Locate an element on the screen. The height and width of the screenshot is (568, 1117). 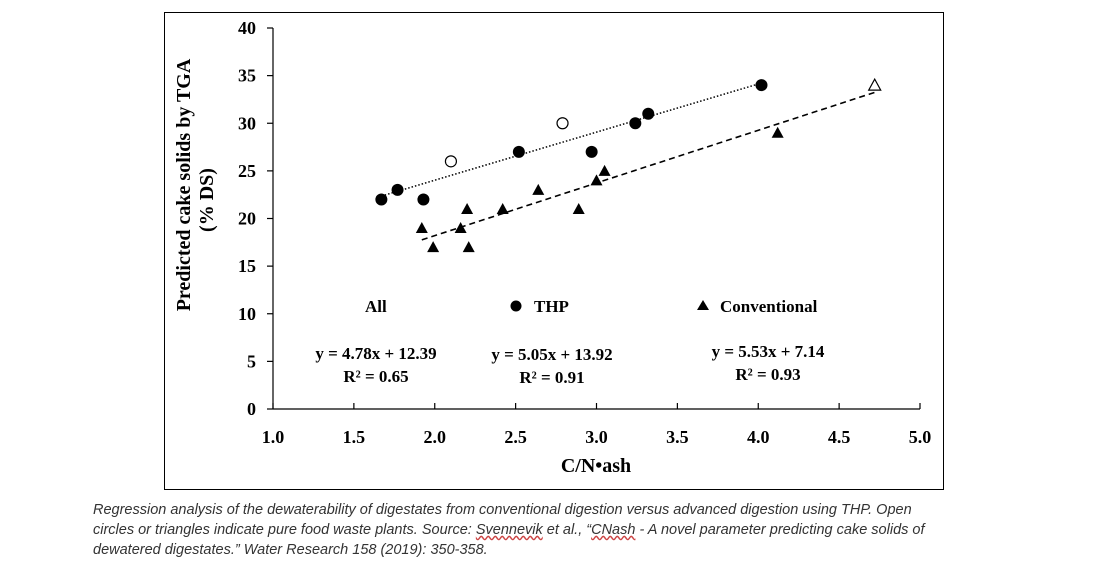
x-tick-label: 3.0 is located at coordinates (596, 437).